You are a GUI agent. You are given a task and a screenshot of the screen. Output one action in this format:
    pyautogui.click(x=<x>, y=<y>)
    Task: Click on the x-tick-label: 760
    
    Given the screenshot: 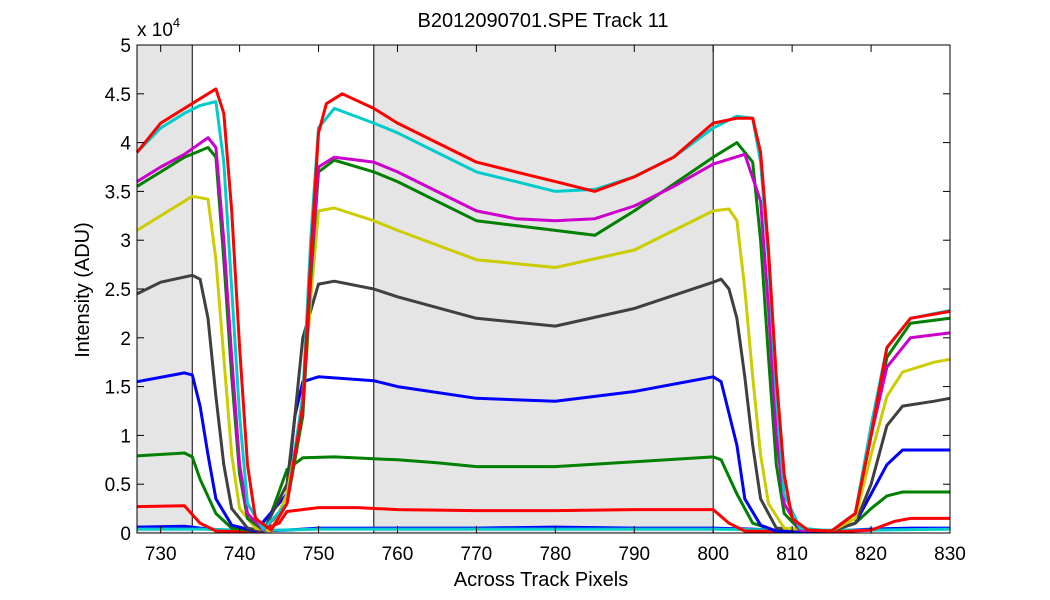 What is the action you would take?
    pyautogui.click(x=398, y=554)
    